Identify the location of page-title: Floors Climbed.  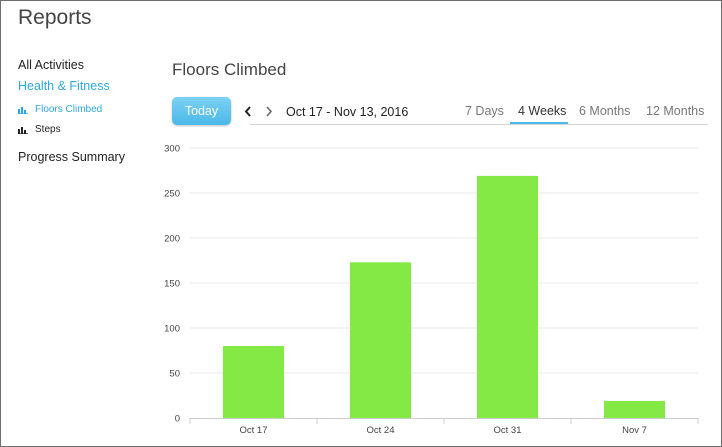
(229, 69).